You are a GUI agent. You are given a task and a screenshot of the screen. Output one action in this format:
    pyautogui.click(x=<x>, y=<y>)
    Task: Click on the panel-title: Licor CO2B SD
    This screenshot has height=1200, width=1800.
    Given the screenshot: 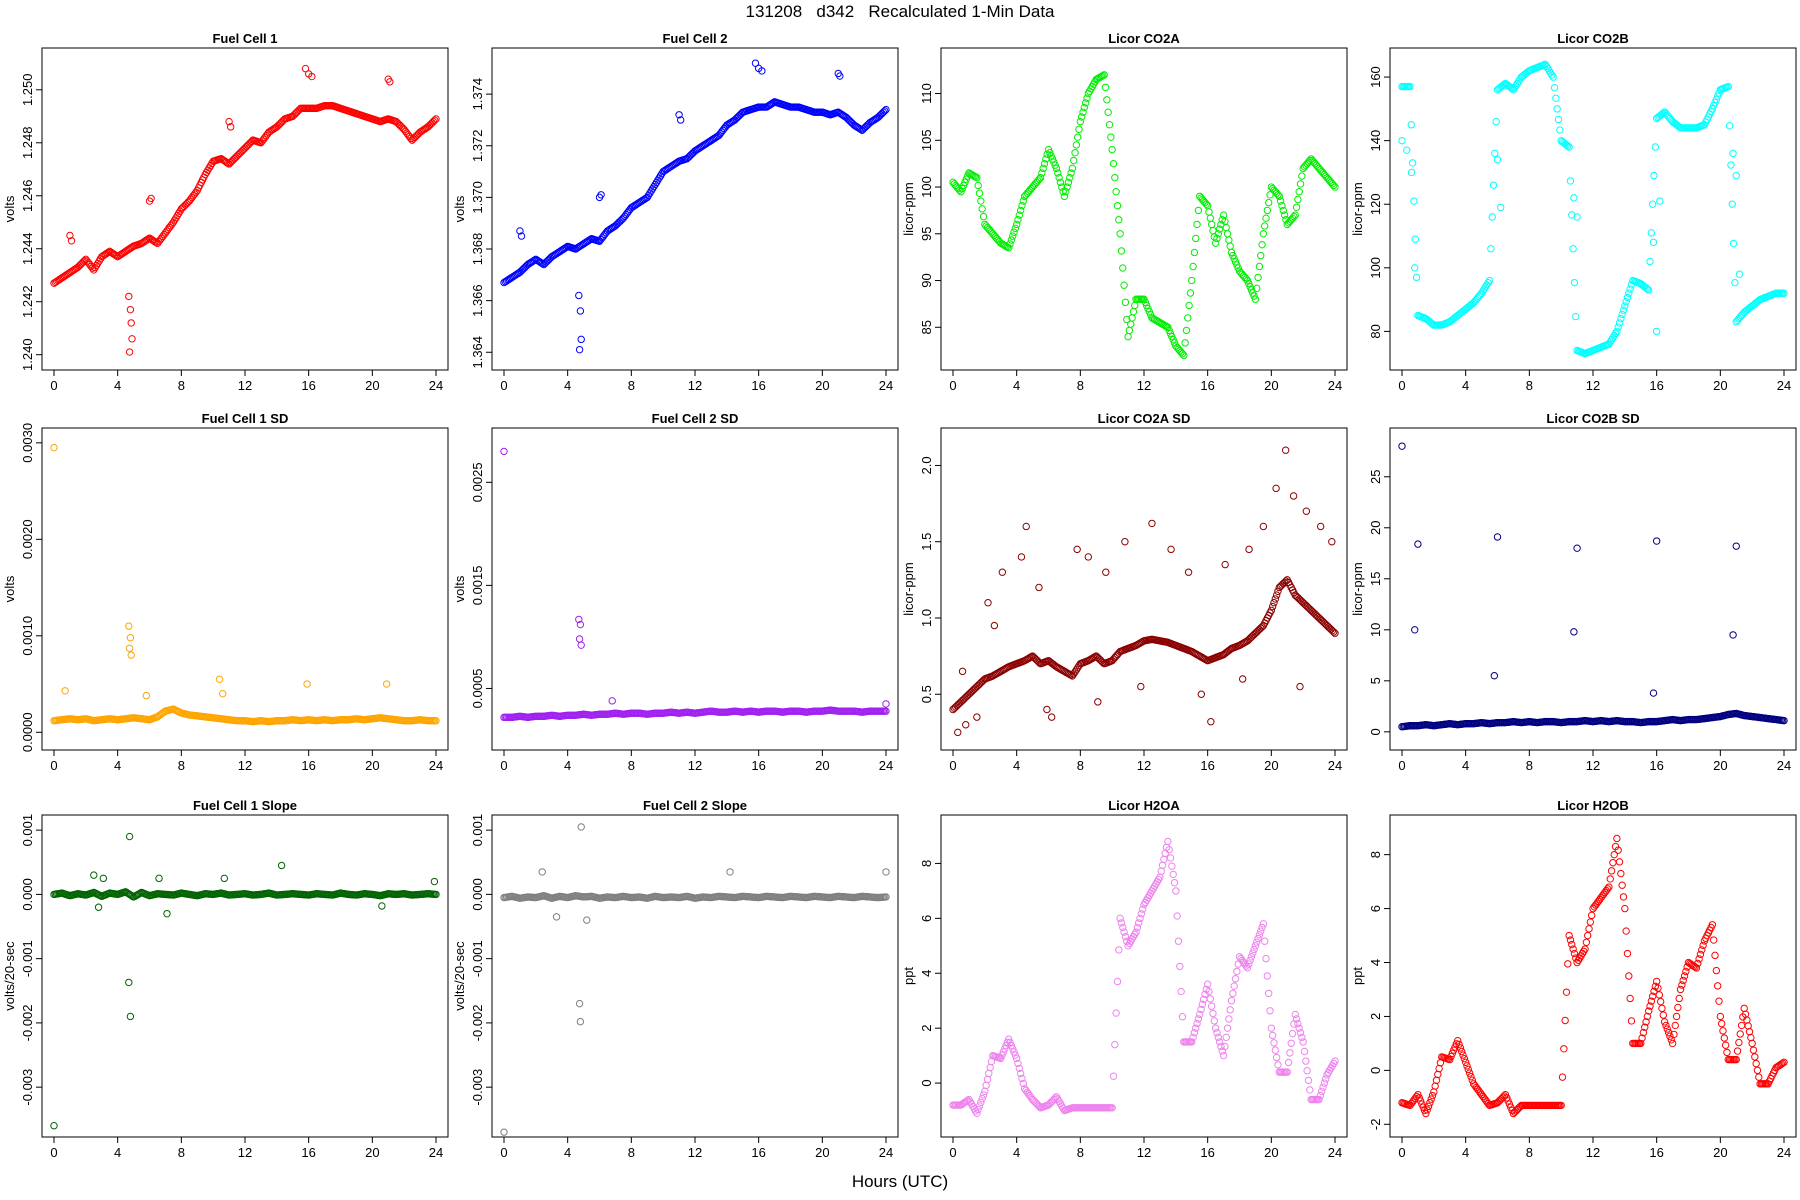 What is the action you would take?
    pyautogui.click(x=1592, y=418)
    